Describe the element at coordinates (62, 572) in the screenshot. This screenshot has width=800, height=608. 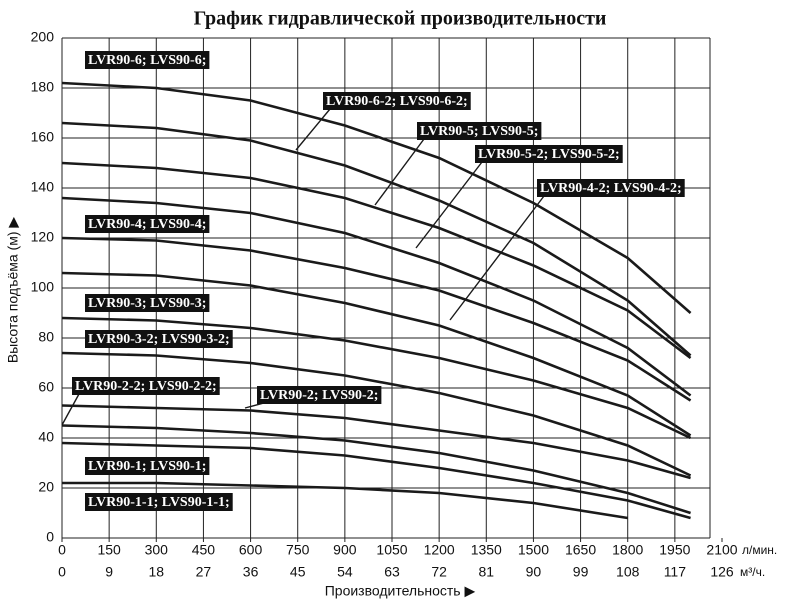
I see `x2-tick-label: 0` at that location.